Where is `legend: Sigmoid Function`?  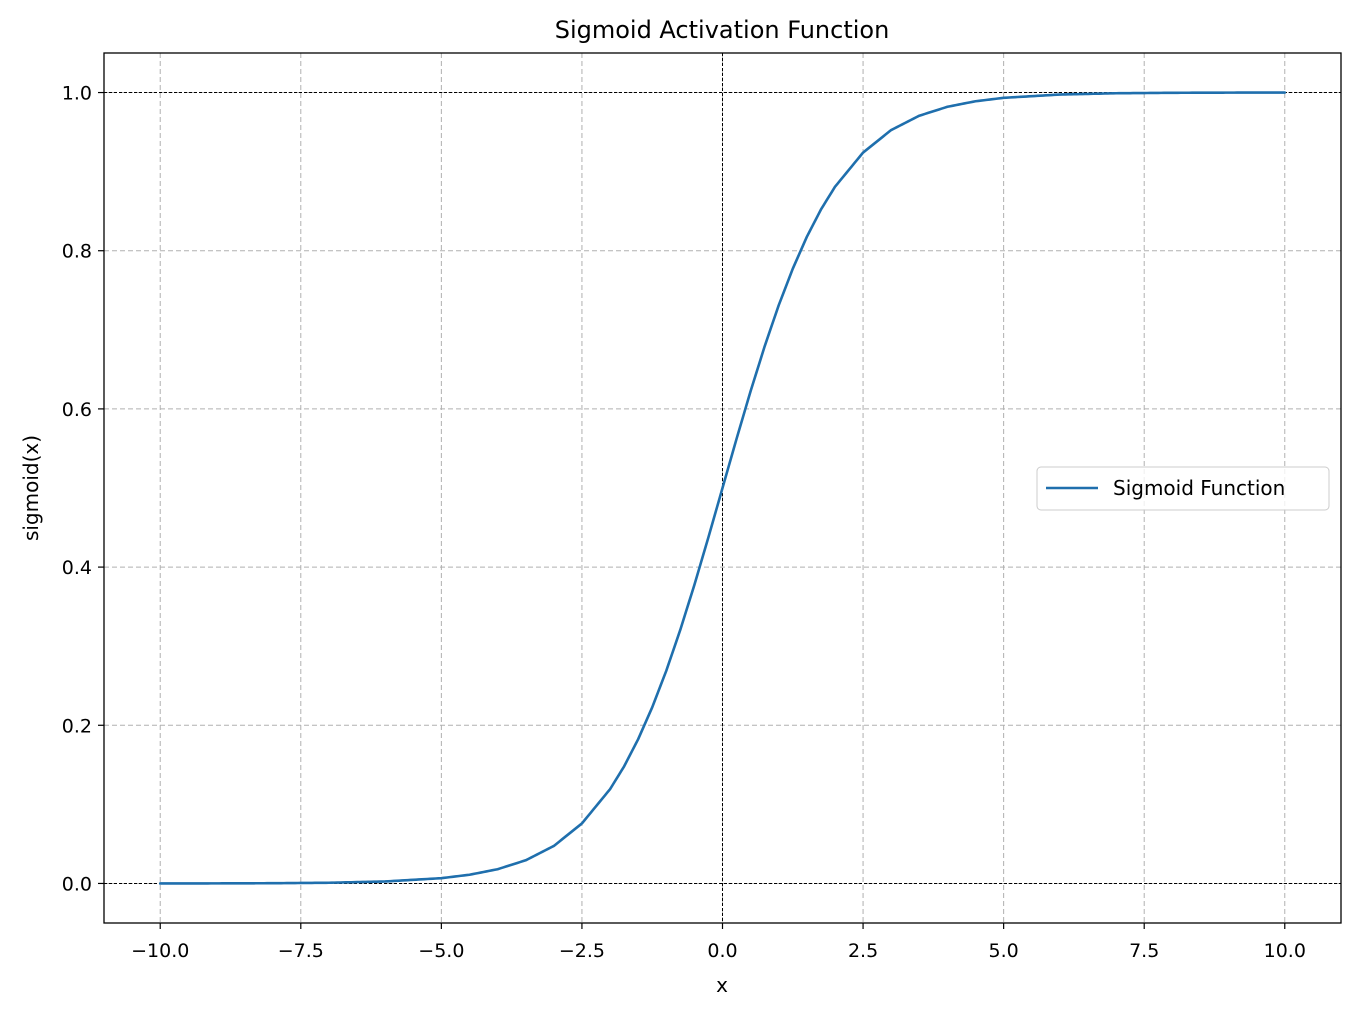
legend: Sigmoid Function is located at coordinates (1183, 488).